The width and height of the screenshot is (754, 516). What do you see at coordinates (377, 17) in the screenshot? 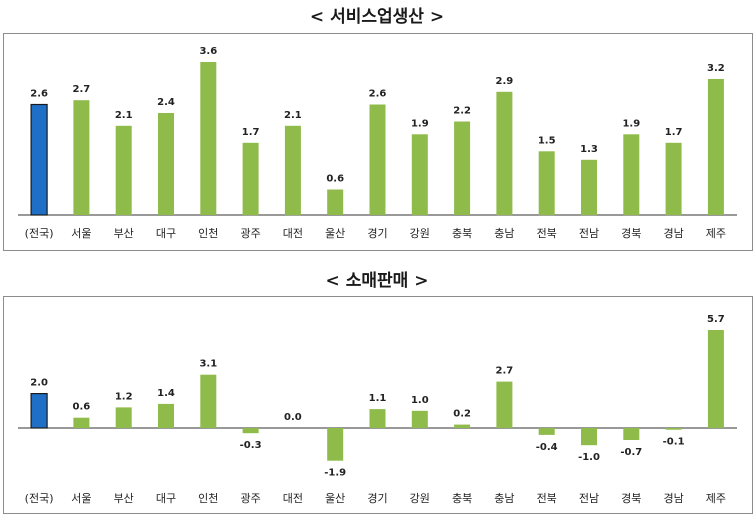
I see `service-chart-title: < 서비스업생산 >` at bounding box center [377, 17].